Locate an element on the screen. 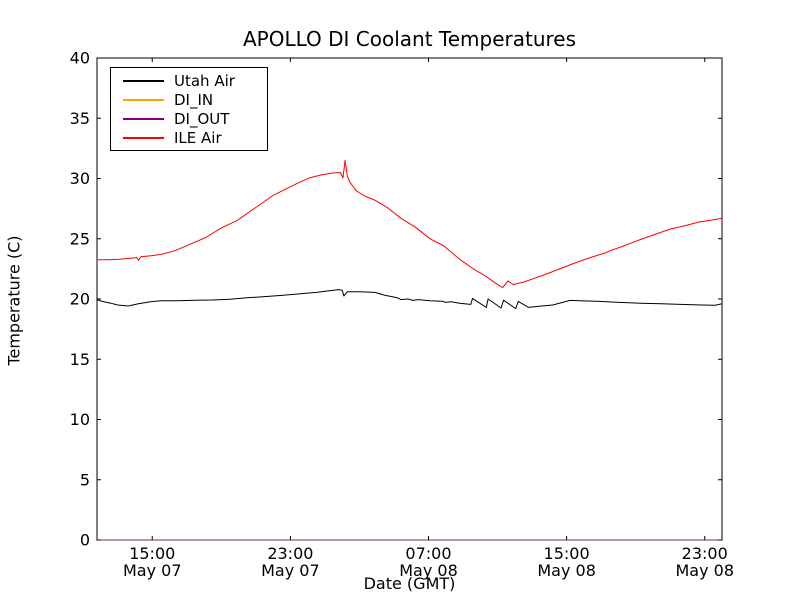 The width and height of the screenshot is (800, 600). y-tick-label: 25 is located at coordinates (80, 238).